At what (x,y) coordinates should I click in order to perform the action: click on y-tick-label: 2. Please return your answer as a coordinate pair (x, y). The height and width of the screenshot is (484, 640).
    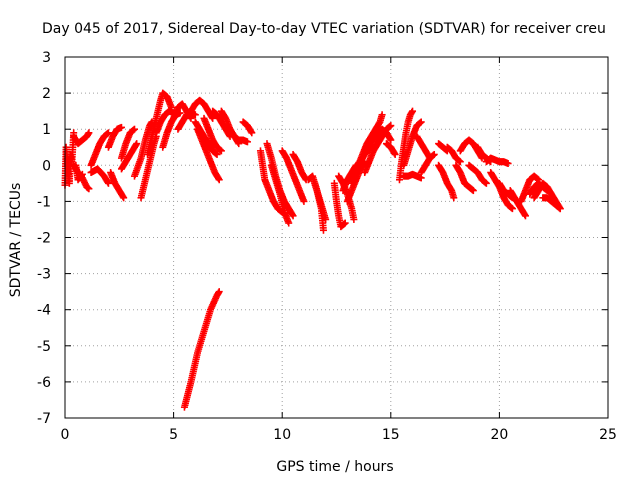
    Looking at the image, I should click on (46, 94).